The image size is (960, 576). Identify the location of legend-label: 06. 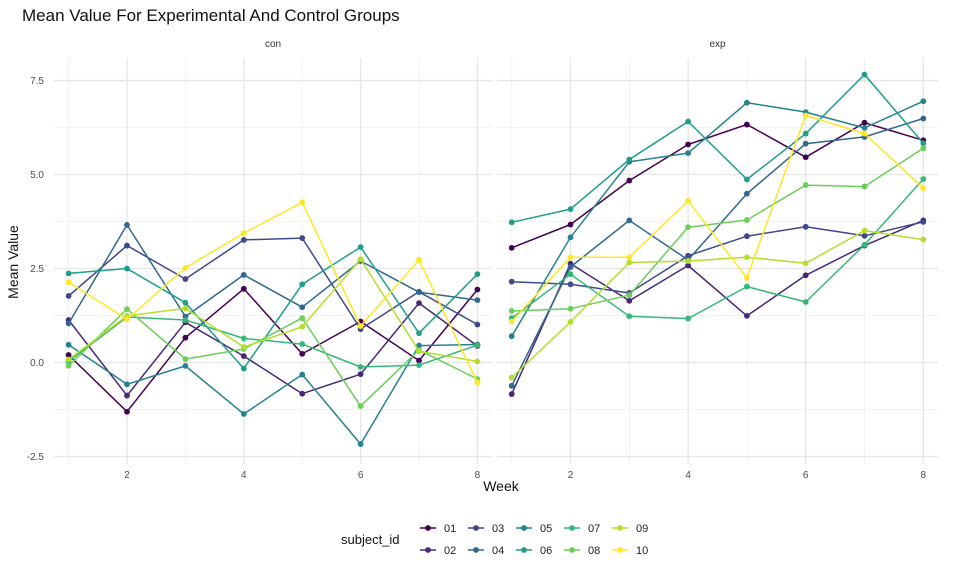
(546, 551).